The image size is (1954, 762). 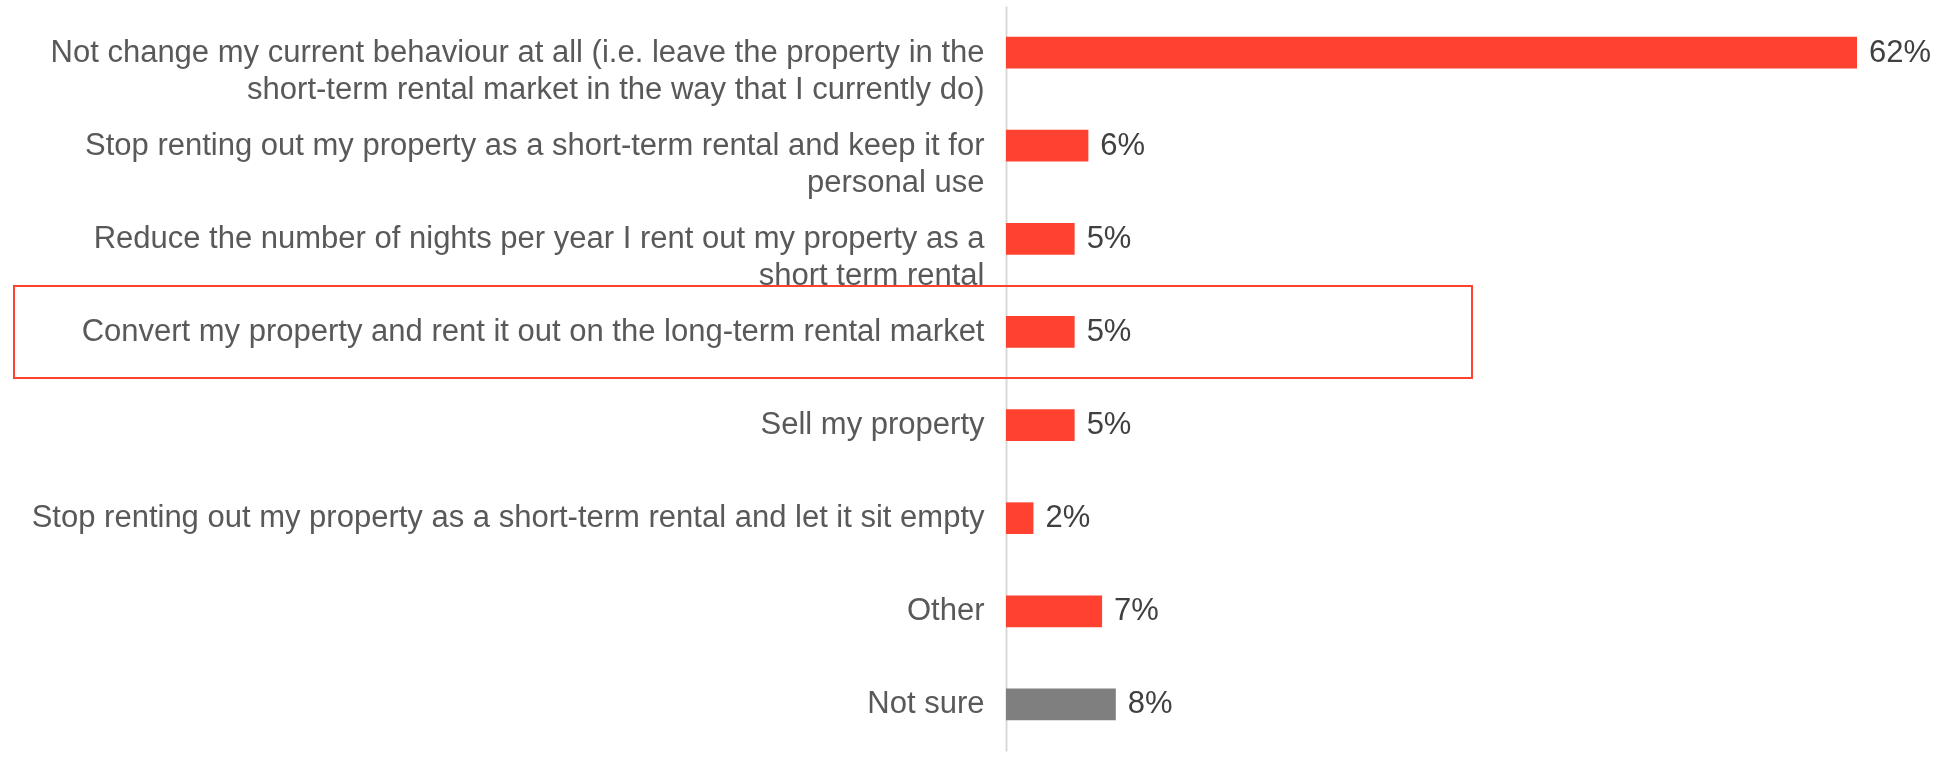 What do you see at coordinates (872, 424) in the screenshot?
I see `y-tick-label: Sell my property` at bounding box center [872, 424].